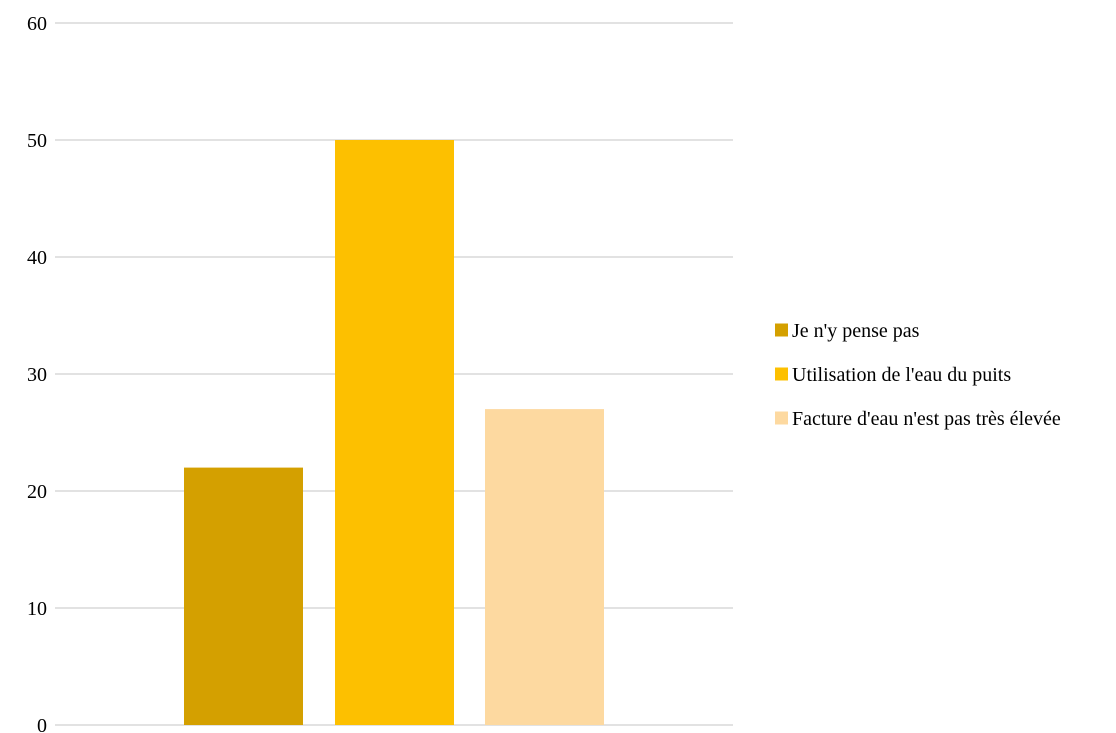 Image resolution: width=1116 pixels, height=733 pixels. I want to click on y-tick-label-10: 10, so click(37, 609).